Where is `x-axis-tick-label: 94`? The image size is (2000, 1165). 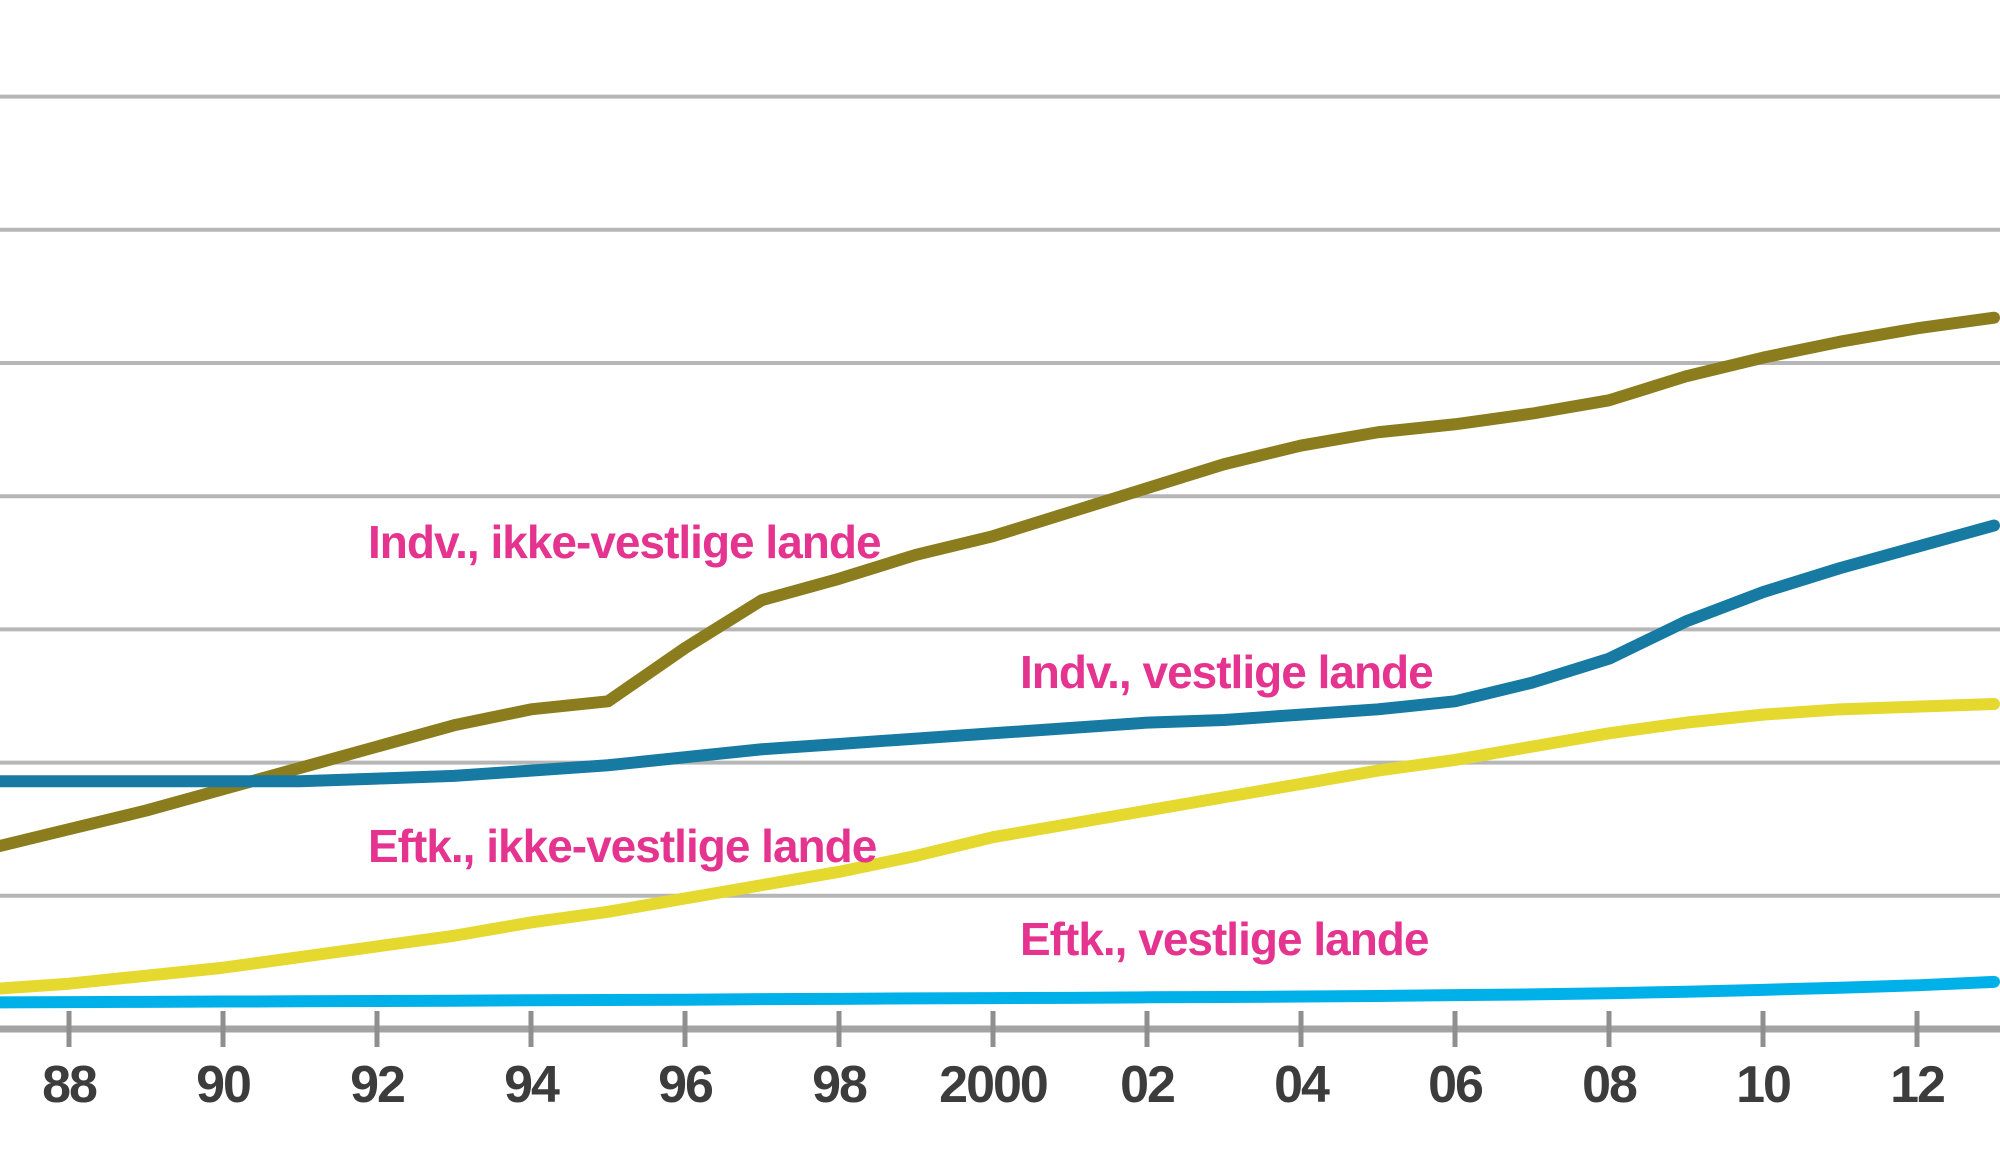
x-axis-tick-label: 94 is located at coordinates (532, 1085).